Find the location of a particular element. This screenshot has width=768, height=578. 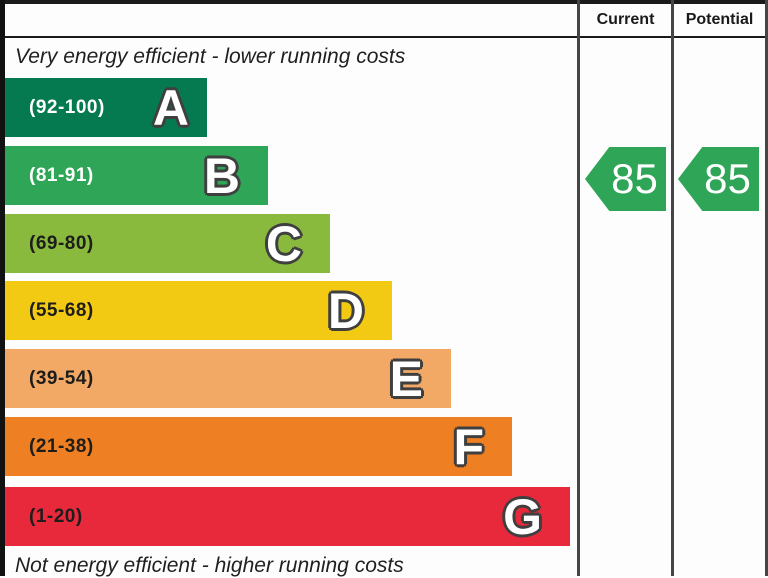

potential-column-header: Potential is located at coordinates (719, 19).